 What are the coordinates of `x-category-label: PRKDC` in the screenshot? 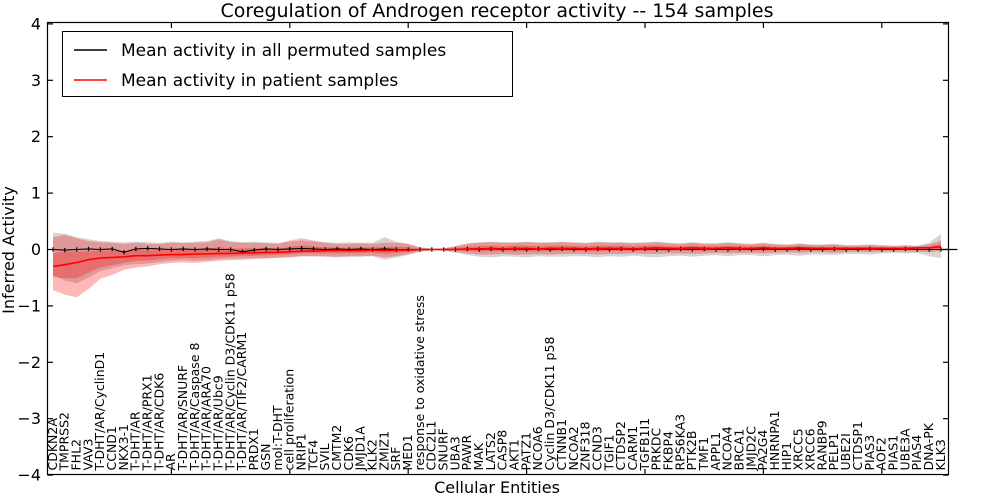 It's located at (656, 448).